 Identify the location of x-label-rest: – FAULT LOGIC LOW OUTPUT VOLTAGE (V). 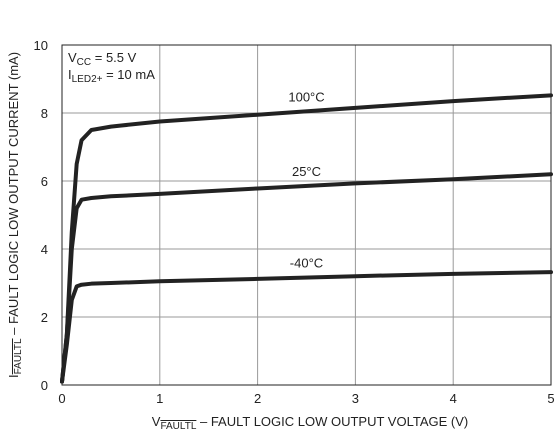
(332, 421).